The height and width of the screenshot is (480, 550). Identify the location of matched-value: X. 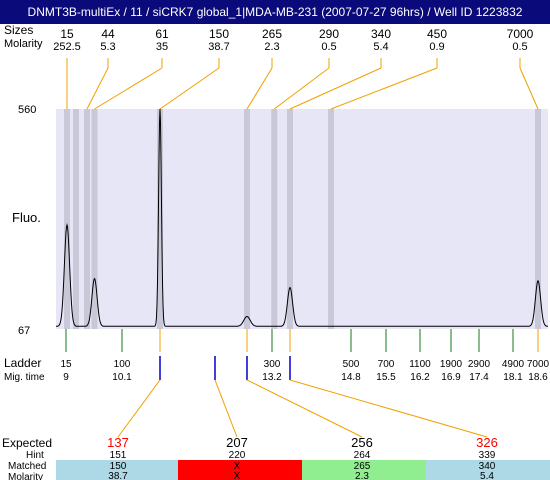
(237, 466).